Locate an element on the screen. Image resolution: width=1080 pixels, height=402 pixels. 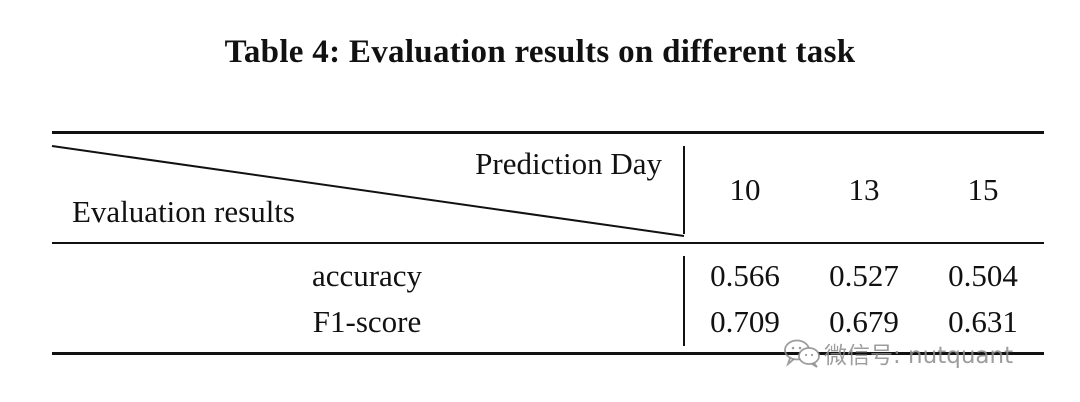
accuracy-day-10: 0.566 is located at coordinates (745, 275).